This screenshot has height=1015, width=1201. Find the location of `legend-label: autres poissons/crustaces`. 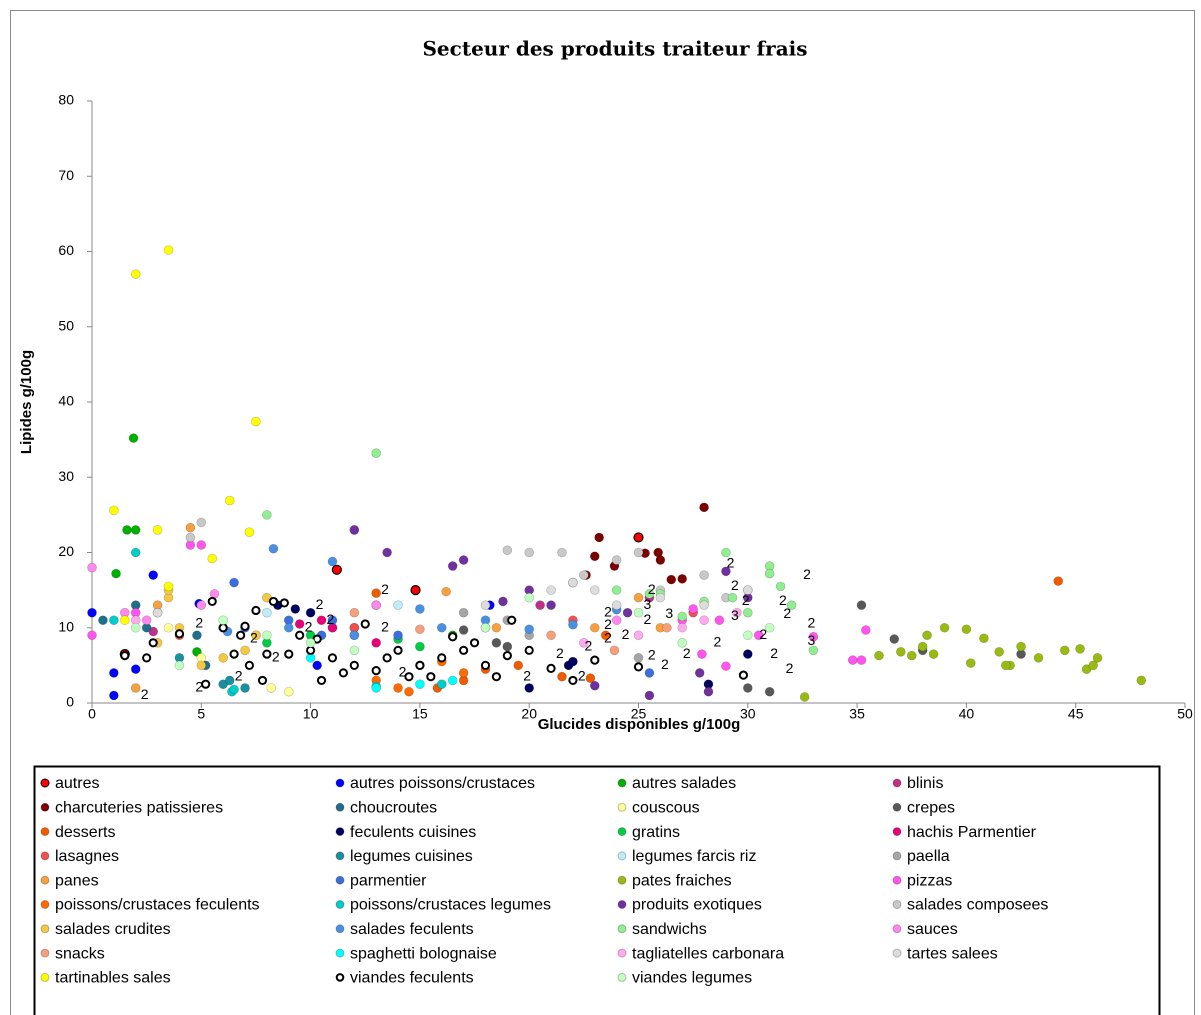

legend-label: autres poissons/crustaces is located at coordinates (442, 783).